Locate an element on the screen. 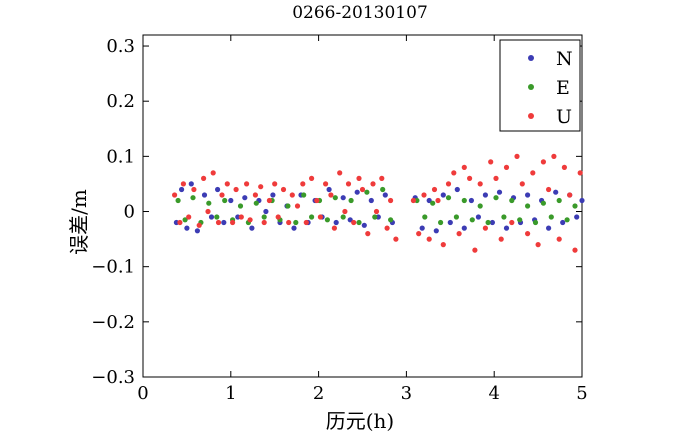 Image resolution: width=700 pixels, height=436 pixels. y-tick-label: −0.1 is located at coordinates (113, 267).